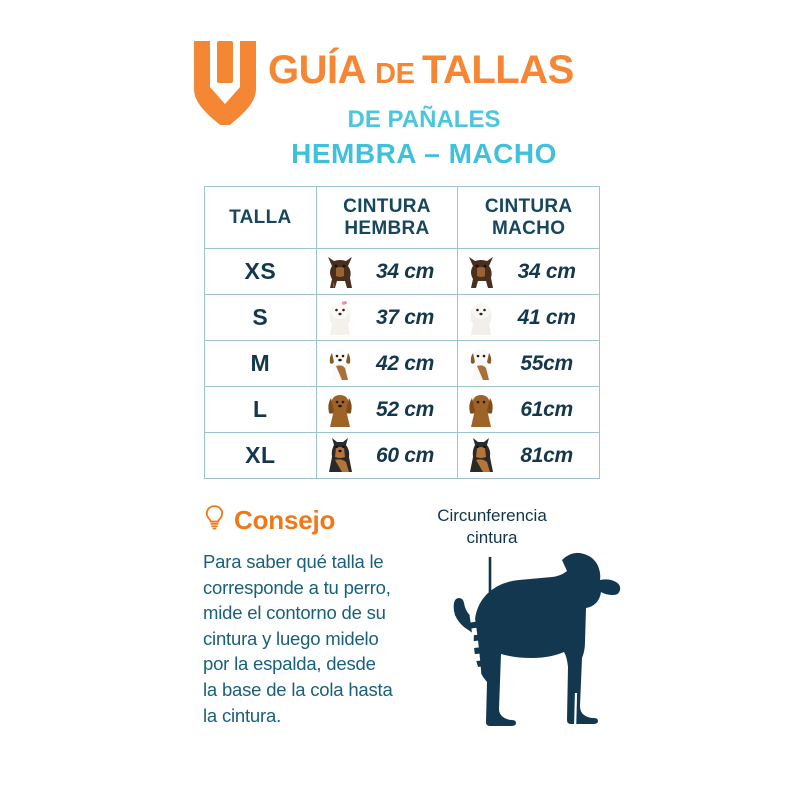 This screenshot has height=800, width=800. Describe the element at coordinates (546, 409) in the screenshot. I see `measurement-value: 61cm` at that location.